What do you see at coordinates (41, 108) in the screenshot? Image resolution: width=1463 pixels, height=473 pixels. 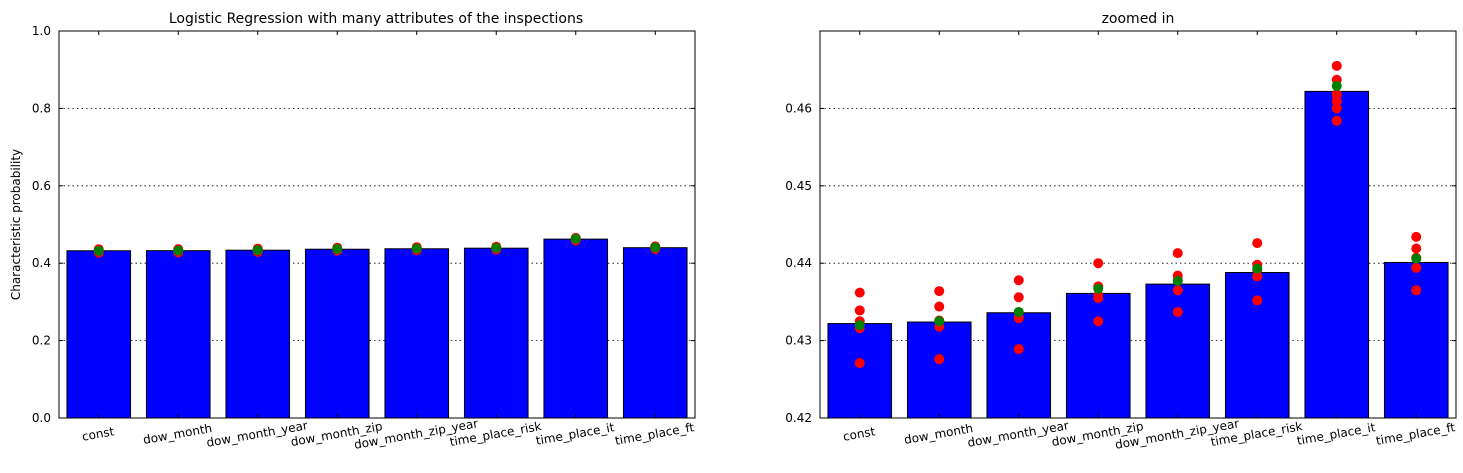 I see `y-tick-label: 0.8` at bounding box center [41, 108].